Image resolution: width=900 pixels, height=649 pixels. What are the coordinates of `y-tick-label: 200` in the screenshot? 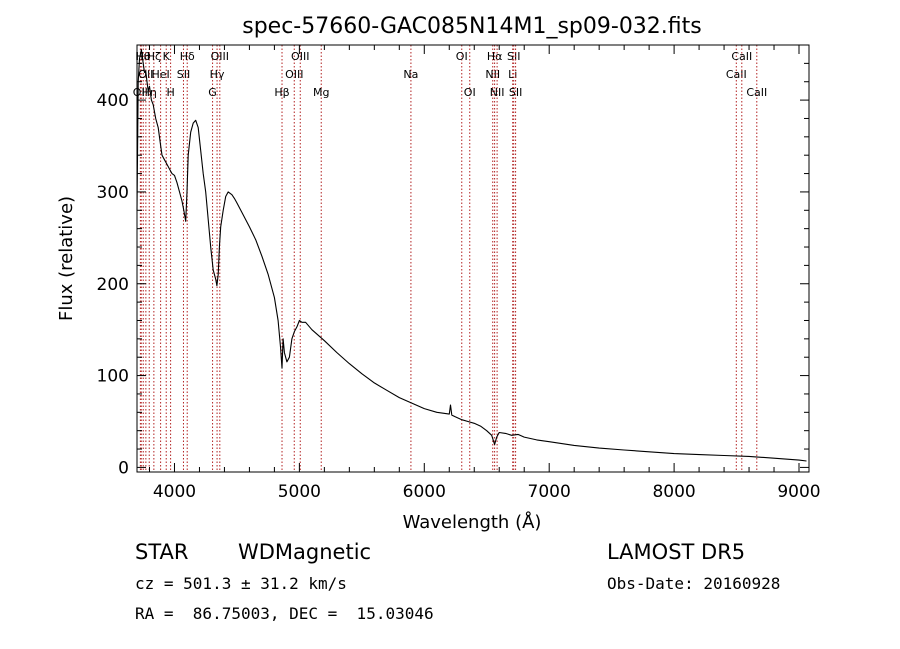 It's located at (113, 285).